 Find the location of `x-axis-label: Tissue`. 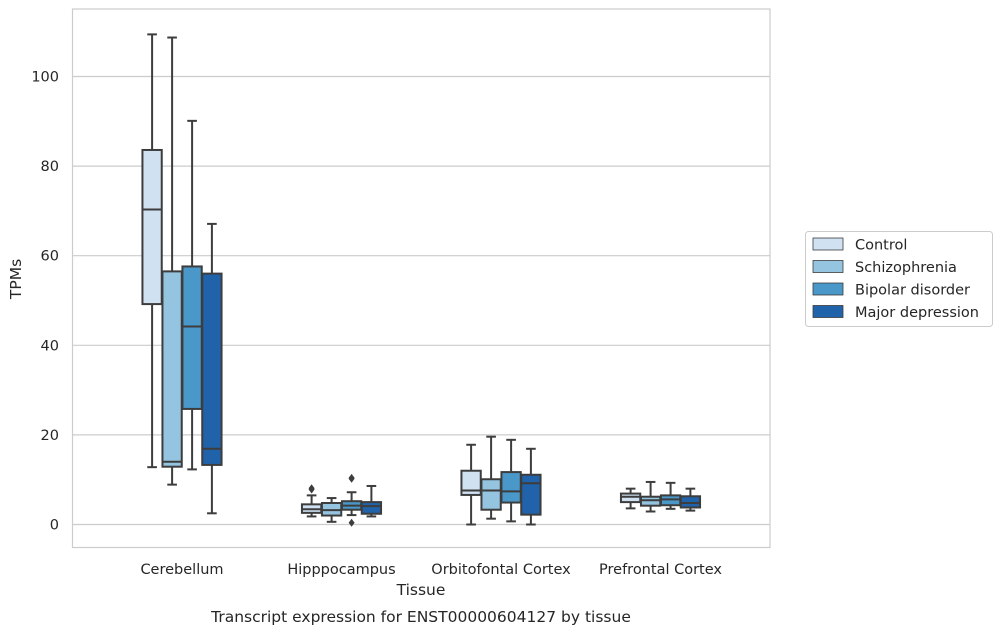

x-axis-label: Tissue is located at coordinates (421, 590).